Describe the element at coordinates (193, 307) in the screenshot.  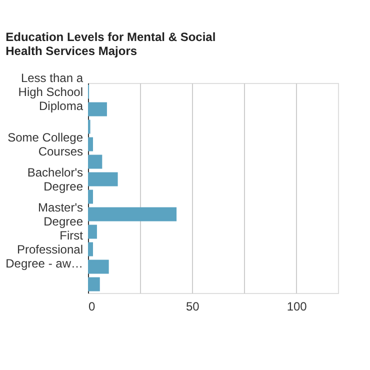
I see `x-tick-label: 50` at that location.